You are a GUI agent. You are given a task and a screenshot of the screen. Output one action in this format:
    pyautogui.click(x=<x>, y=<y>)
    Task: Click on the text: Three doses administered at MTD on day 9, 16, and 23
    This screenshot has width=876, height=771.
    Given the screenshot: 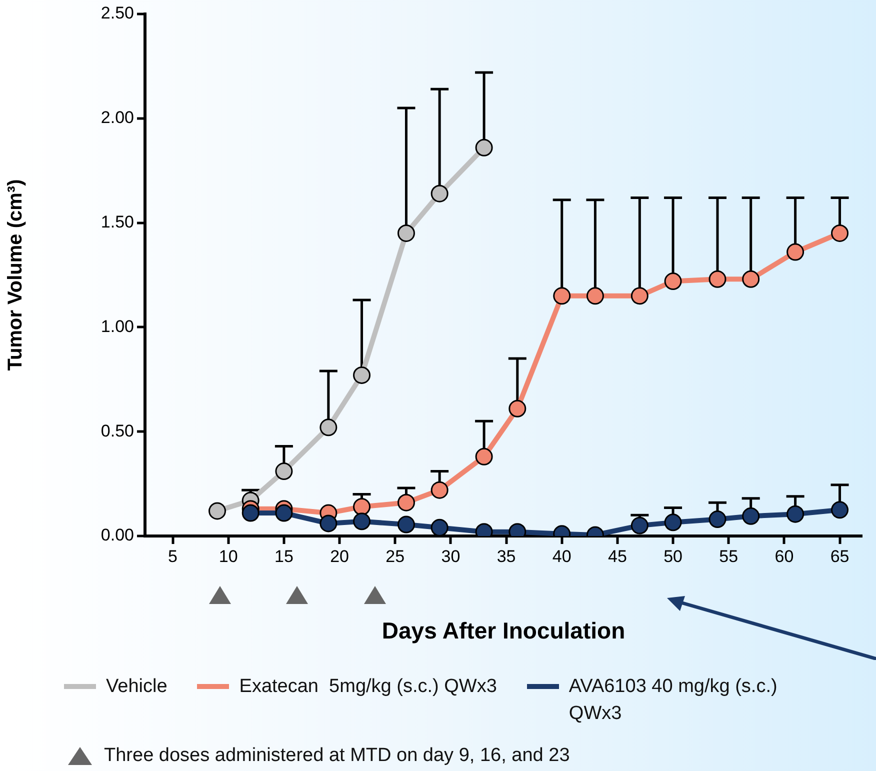 What is the action you would take?
    pyautogui.click(x=337, y=756)
    